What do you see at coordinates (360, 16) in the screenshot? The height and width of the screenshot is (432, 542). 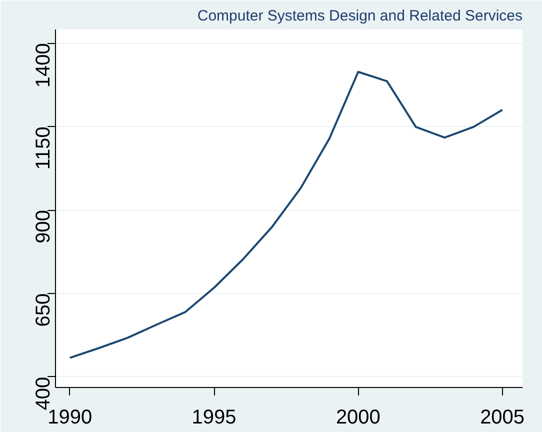 I see `chart-title: Computer Systems Design and Related Services` at bounding box center [360, 16].